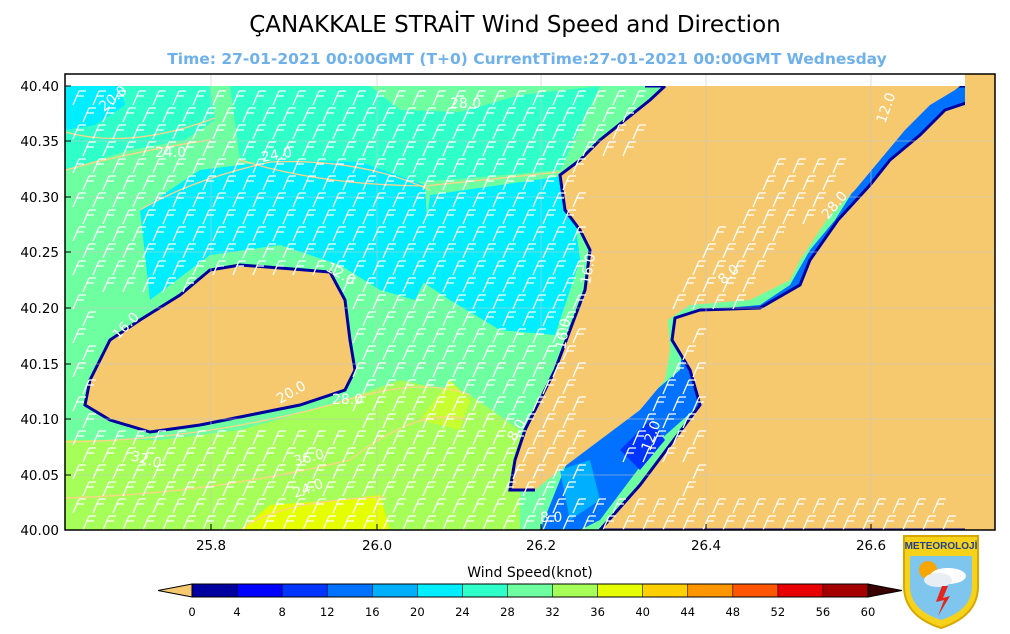  I want to click on colorbar-low-extension, so click(175, 590).